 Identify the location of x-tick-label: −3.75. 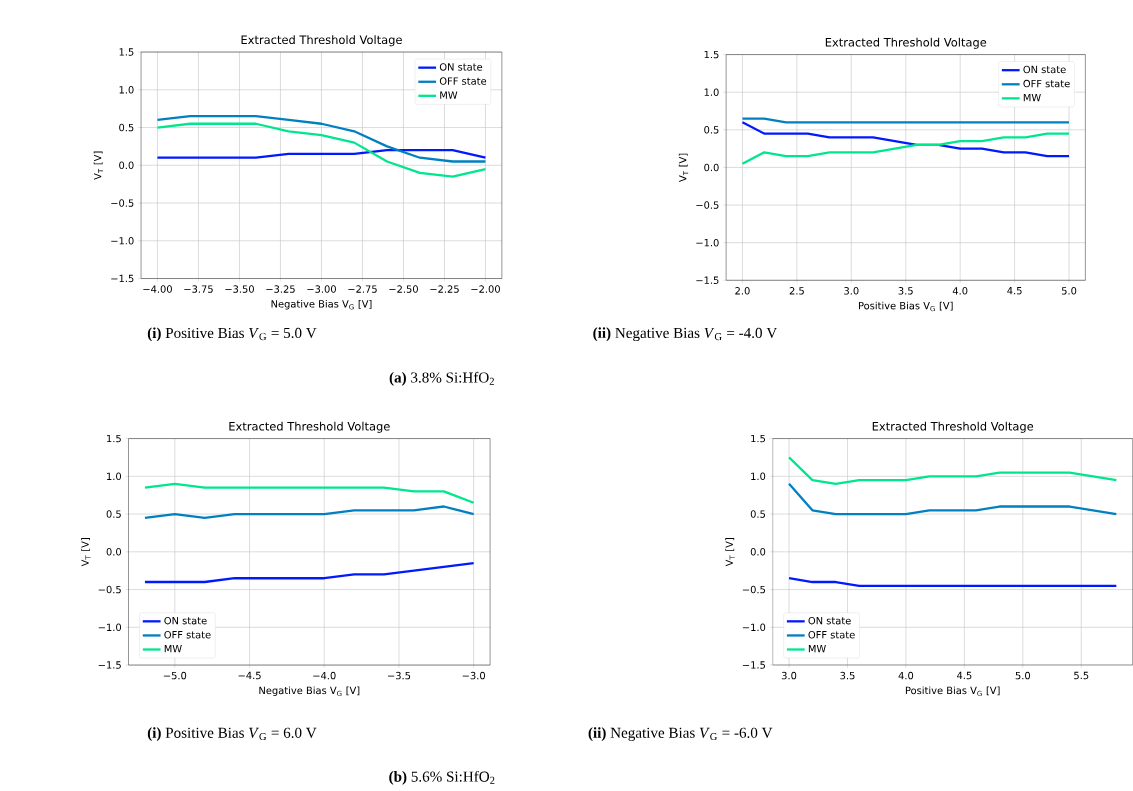
(198, 289).